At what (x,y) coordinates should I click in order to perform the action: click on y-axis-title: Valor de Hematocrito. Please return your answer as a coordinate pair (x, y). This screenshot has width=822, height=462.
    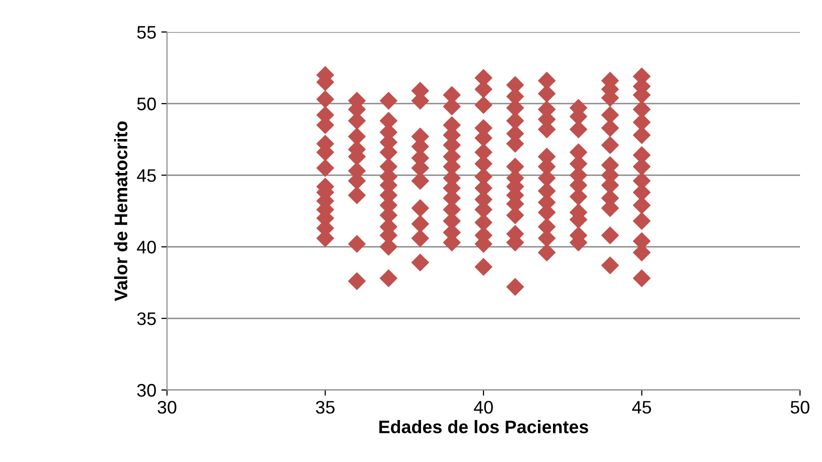
    Looking at the image, I should click on (121, 211).